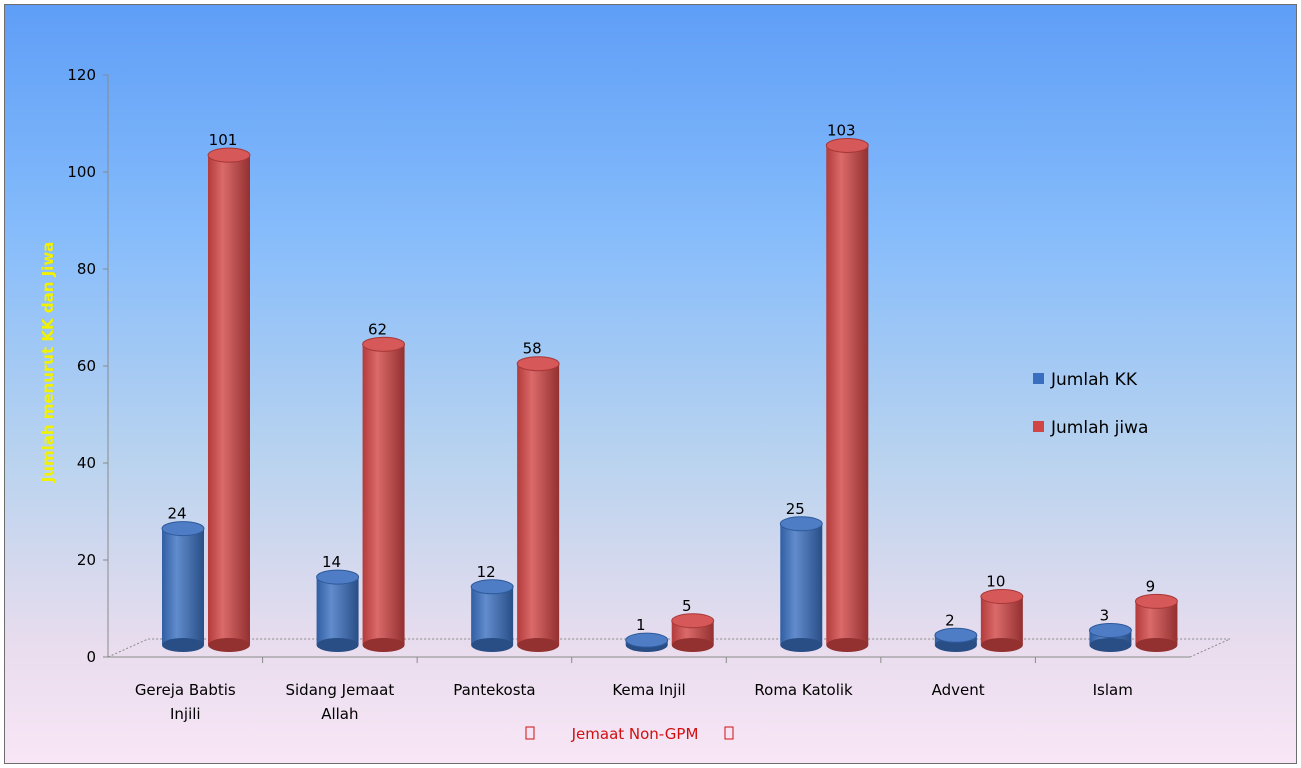  What do you see at coordinates (86, 463) in the screenshot?
I see `y-tick-label: 40` at bounding box center [86, 463].